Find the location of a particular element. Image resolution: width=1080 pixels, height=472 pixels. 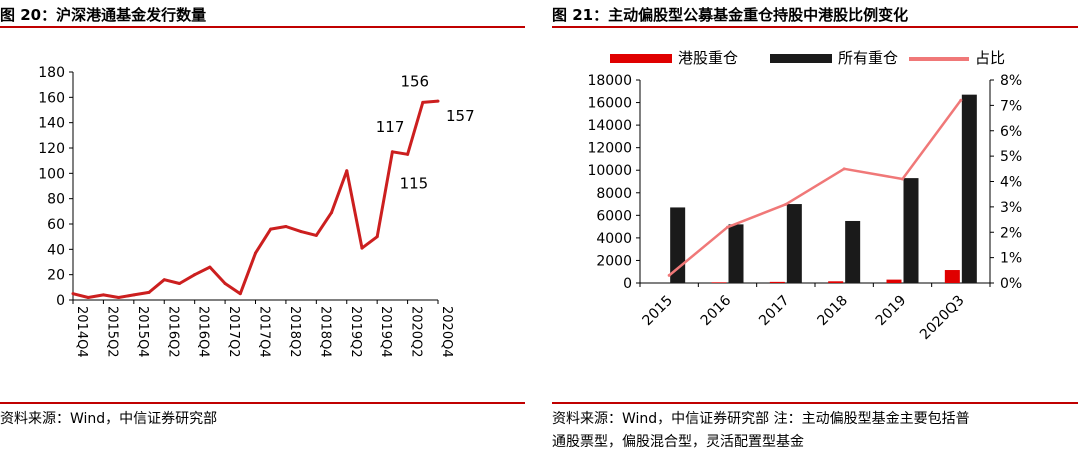

left-y-tick-label: 120 is located at coordinates (51, 149).